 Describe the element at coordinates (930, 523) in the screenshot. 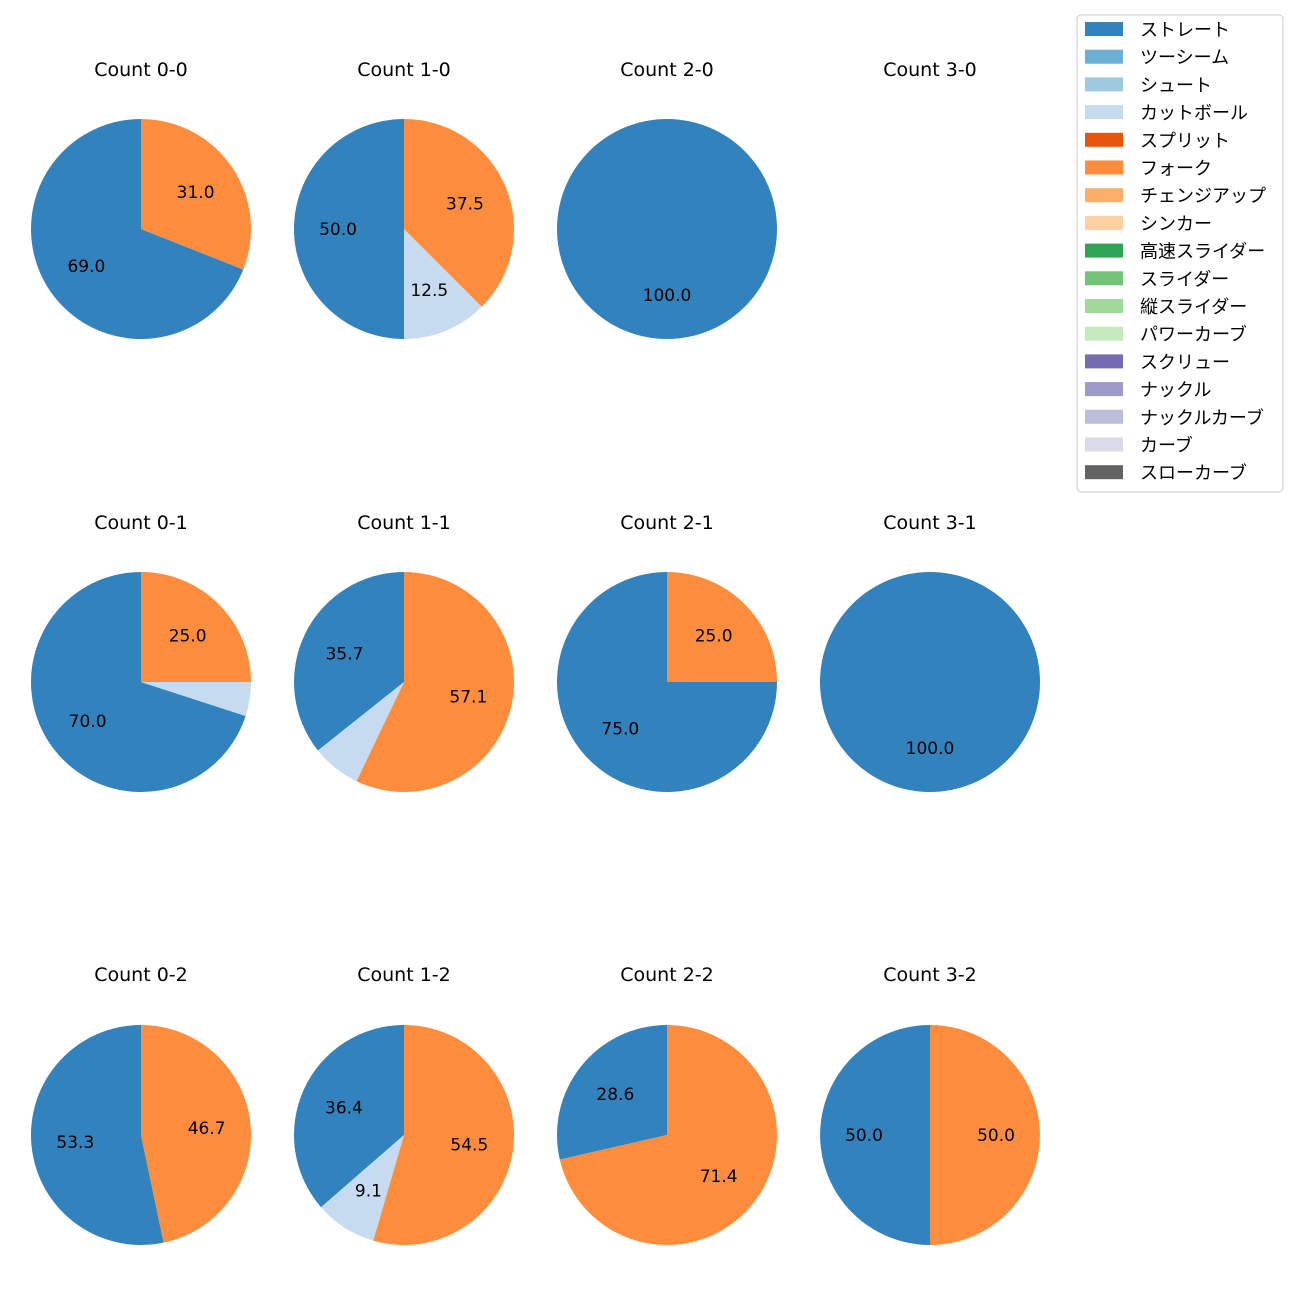

I see `pie-title: Count 3-1` at that location.